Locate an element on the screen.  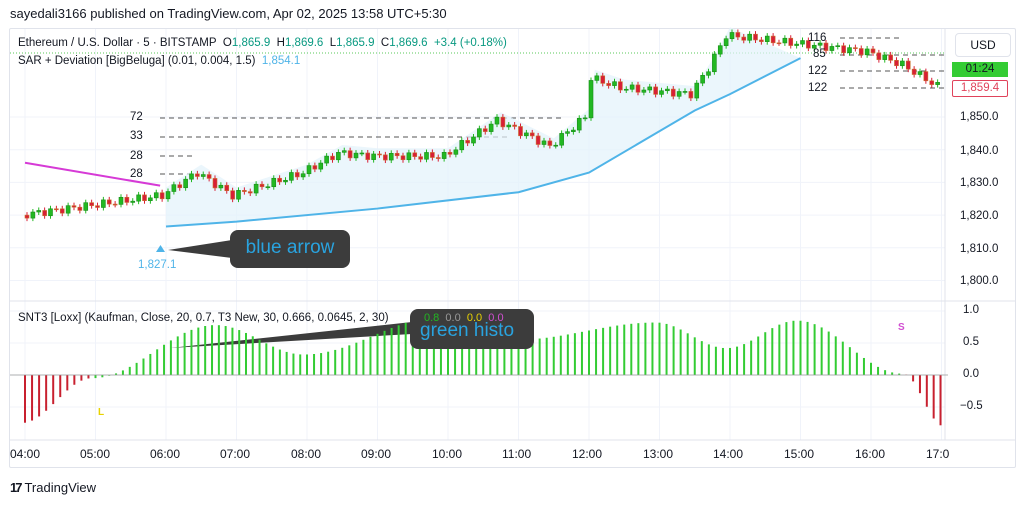
low-value: 1,865.9 is located at coordinates (355, 43).